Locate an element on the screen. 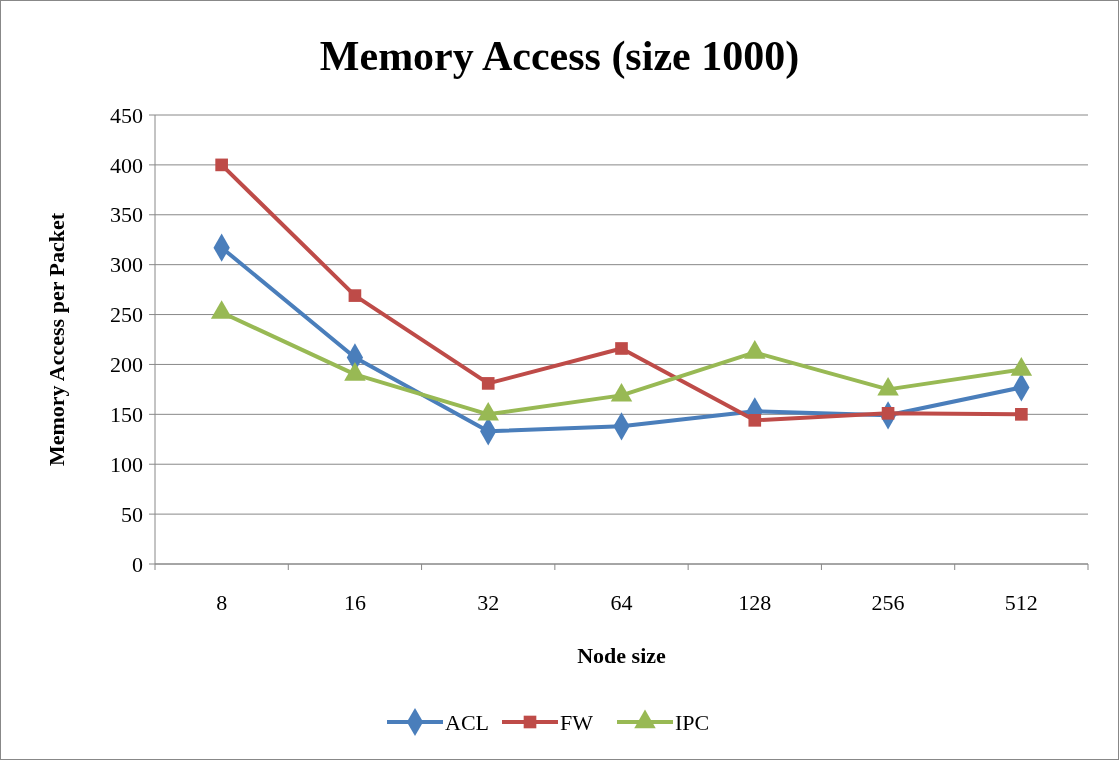  x-tick-label: 256 is located at coordinates (888, 602).